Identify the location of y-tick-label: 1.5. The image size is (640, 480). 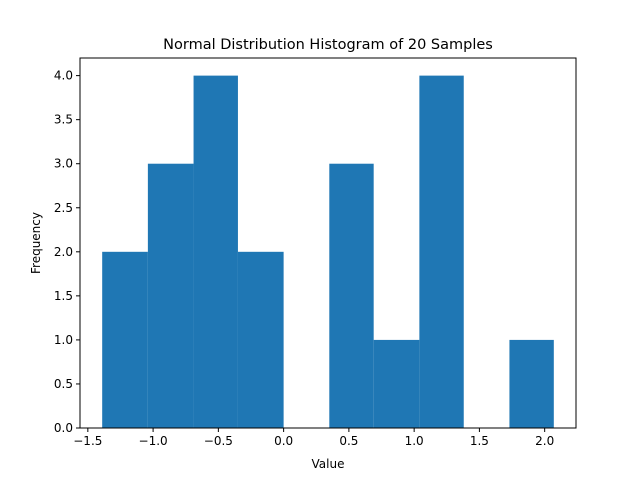
(63, 296).